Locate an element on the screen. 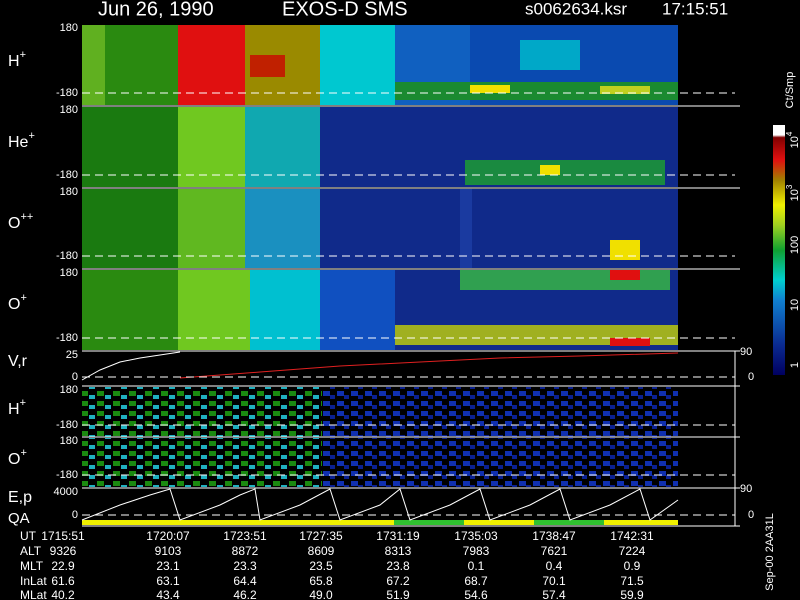  cell: 1735:03 is located at coordinates (476, 536).